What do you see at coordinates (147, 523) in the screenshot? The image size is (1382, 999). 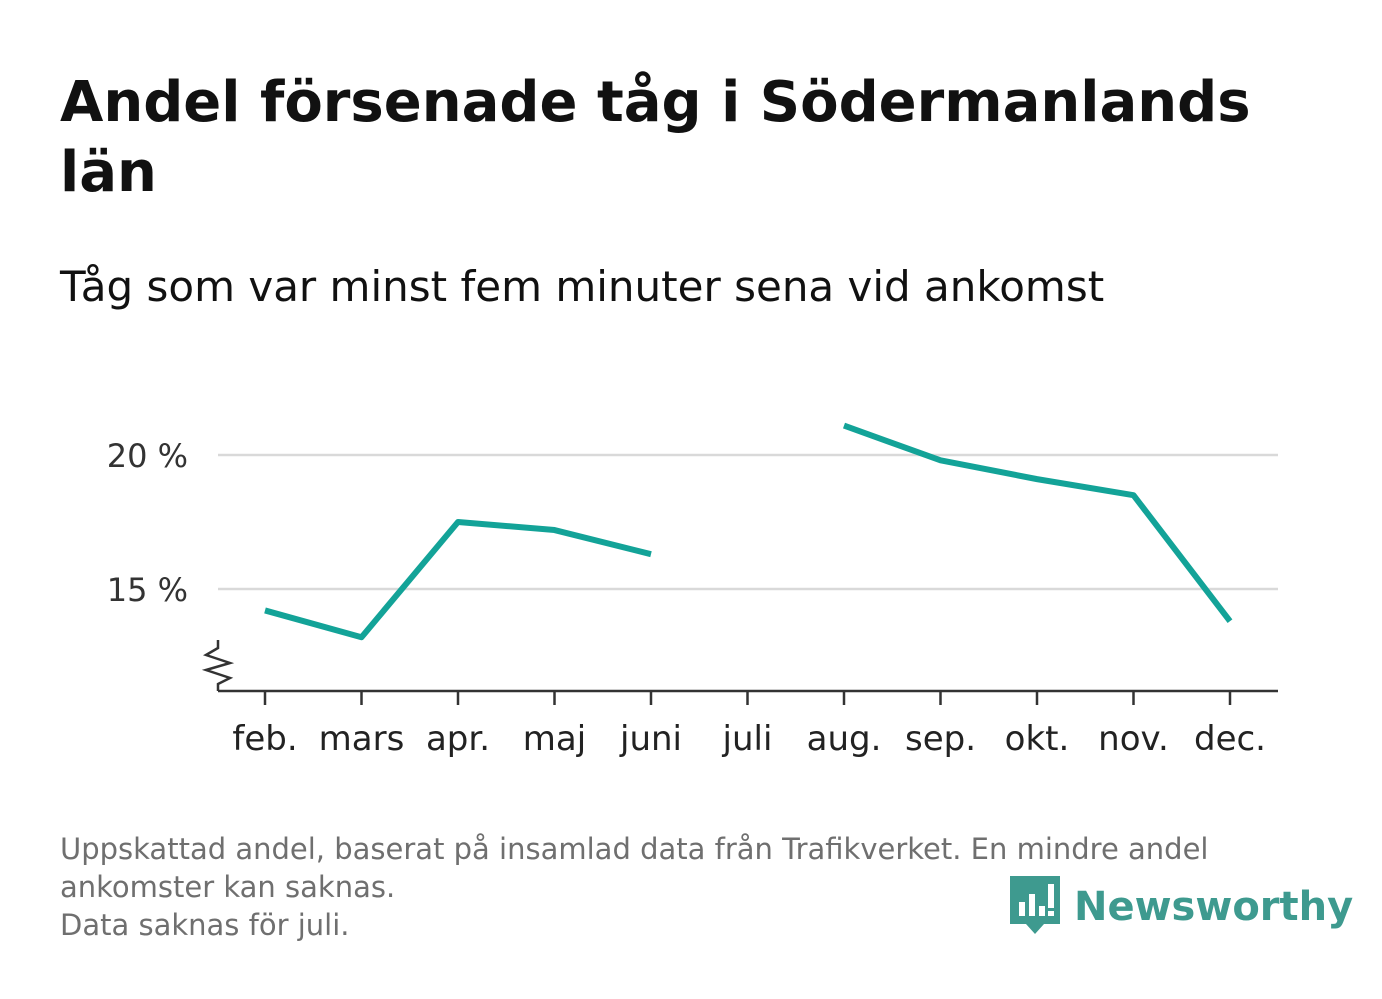 I see `y-tick-labels: 15 % 20 %` at bounding box center [147, 523].